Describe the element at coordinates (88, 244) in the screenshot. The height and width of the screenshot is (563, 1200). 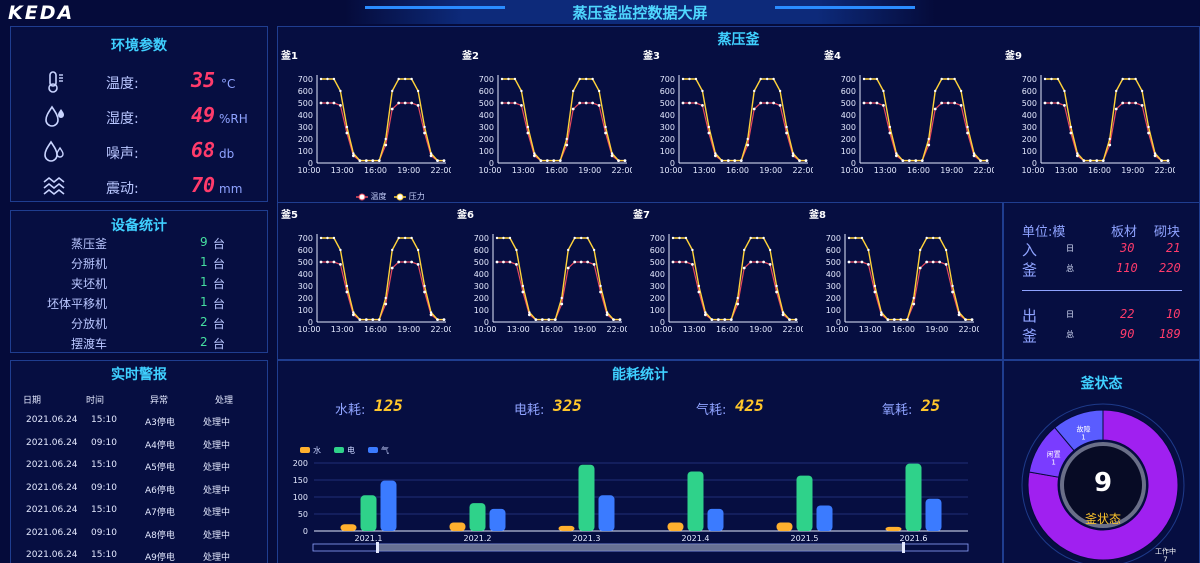
I see `equipment-name: 蒸压釜` at that location.